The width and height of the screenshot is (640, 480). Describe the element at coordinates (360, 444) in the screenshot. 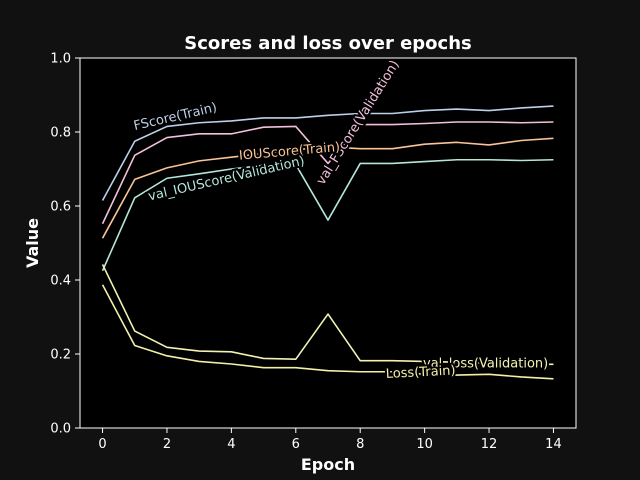

I see `x-tick-label: 8` at that location.